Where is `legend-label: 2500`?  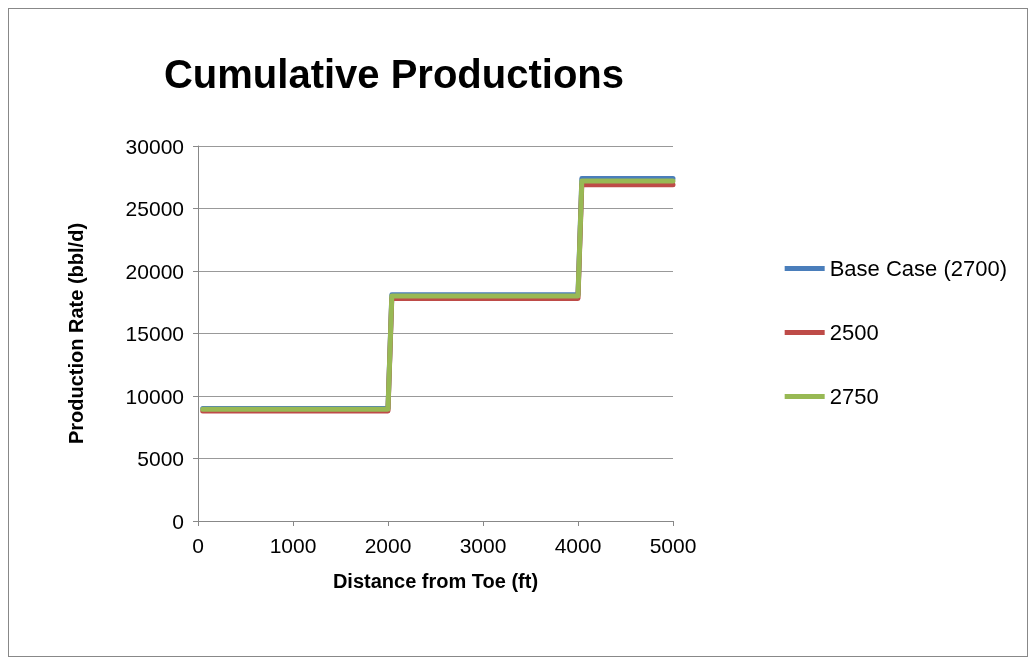 legend-label: 2500 is located at coordinates (854, 332).